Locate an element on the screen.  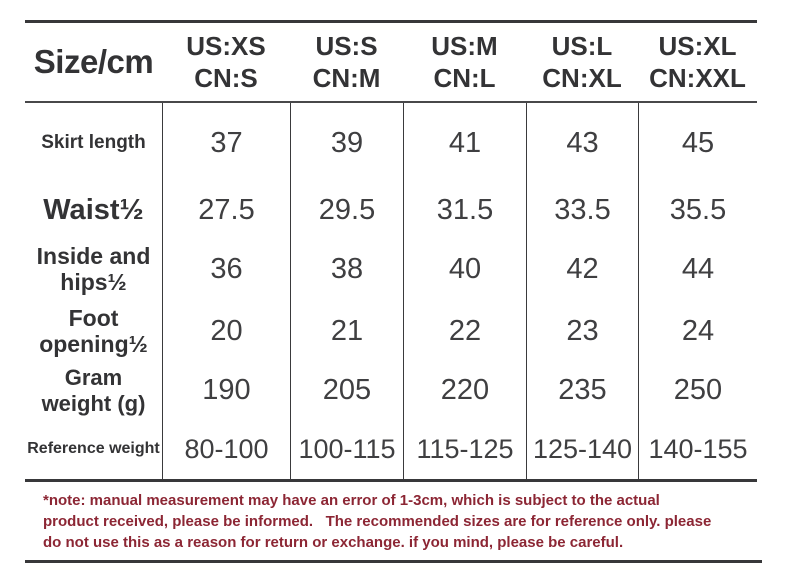
value-cell: 250 is located at coordinates (698, 390).